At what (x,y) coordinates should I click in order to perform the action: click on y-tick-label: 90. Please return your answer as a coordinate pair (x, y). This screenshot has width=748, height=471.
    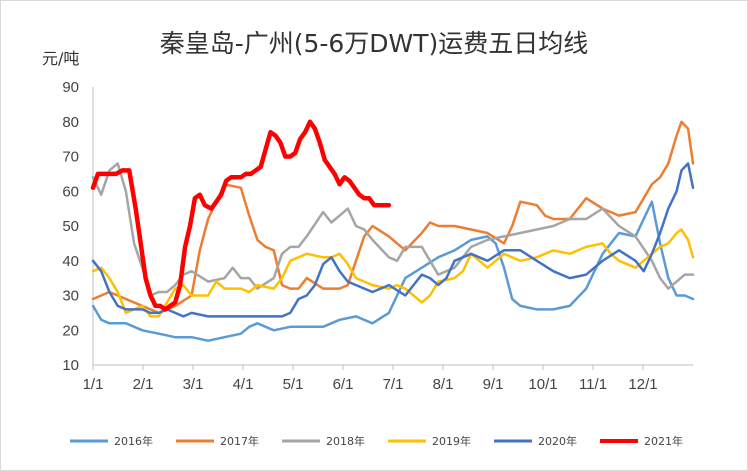
    Looking at the image, I should click on (70, 87).